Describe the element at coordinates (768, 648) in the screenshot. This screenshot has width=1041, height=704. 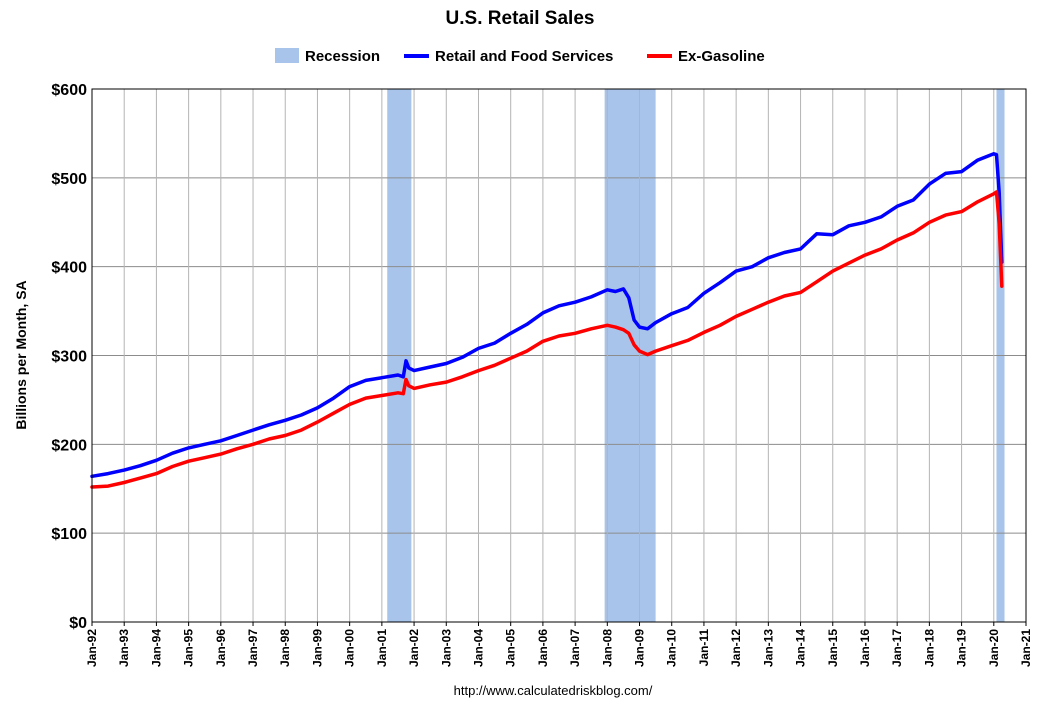
I see `x-tick-label: Jan-13` at that location.